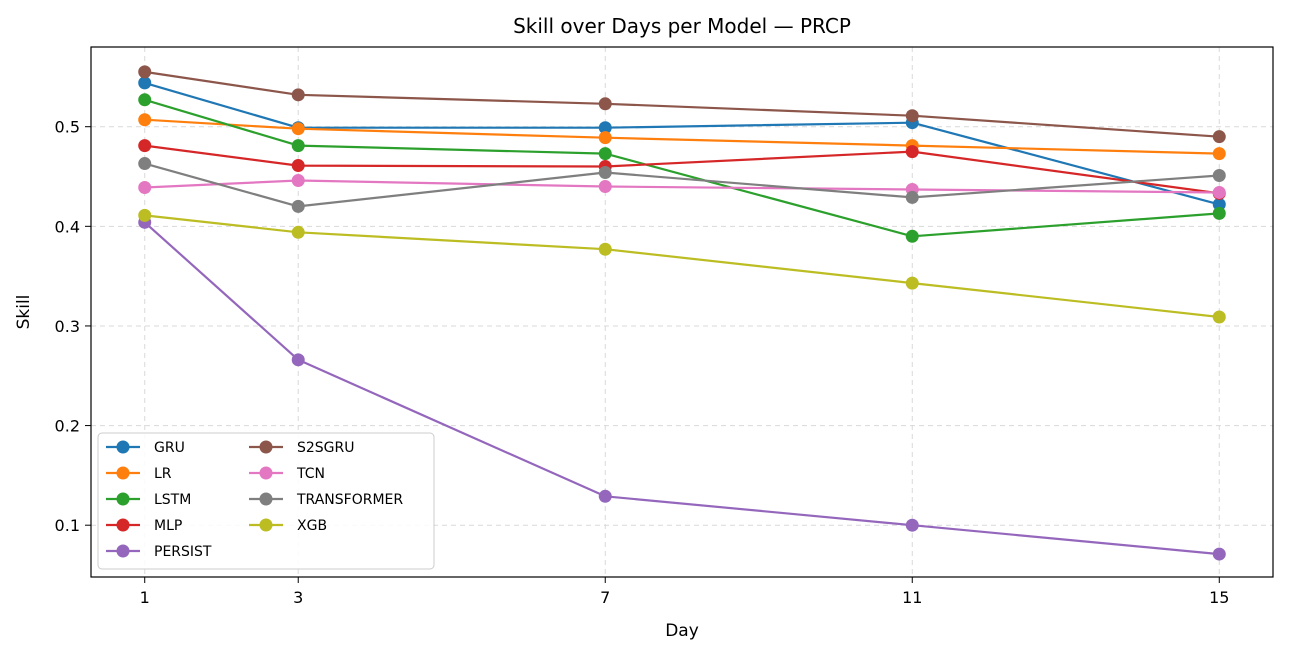  Describe the element at coordinates (67, 525) in the screenshot. I see `y-tick-label: 0.1` at that location.